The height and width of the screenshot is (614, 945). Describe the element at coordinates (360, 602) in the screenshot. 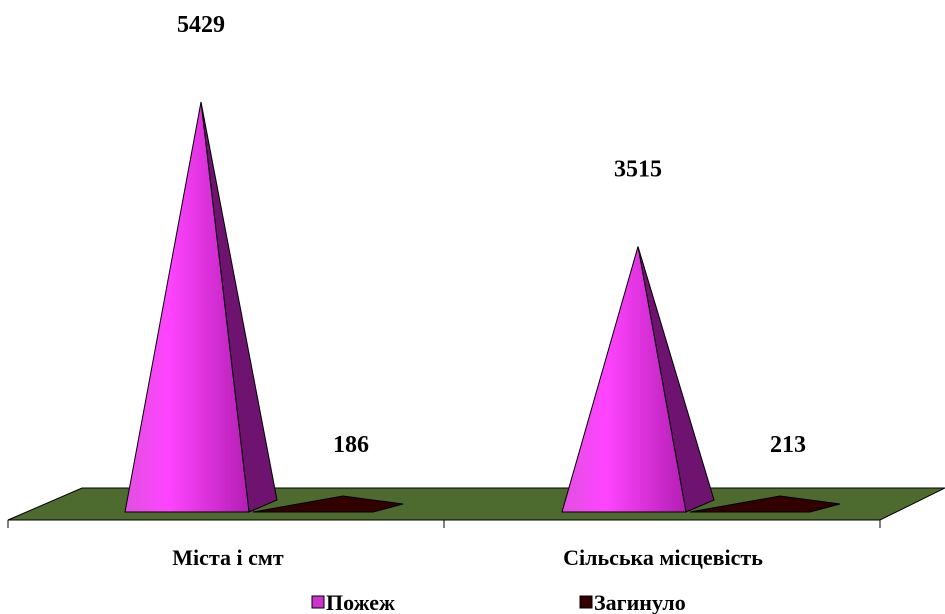

I see `legend-label: Пожеж` at that location.